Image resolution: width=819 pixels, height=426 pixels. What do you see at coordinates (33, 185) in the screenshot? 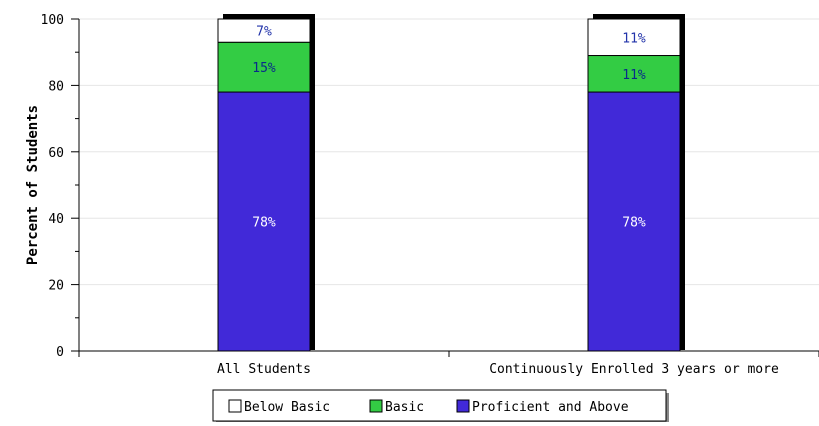
I see `y-axis-label: Percent of Students` at bounding box center [33, 185].